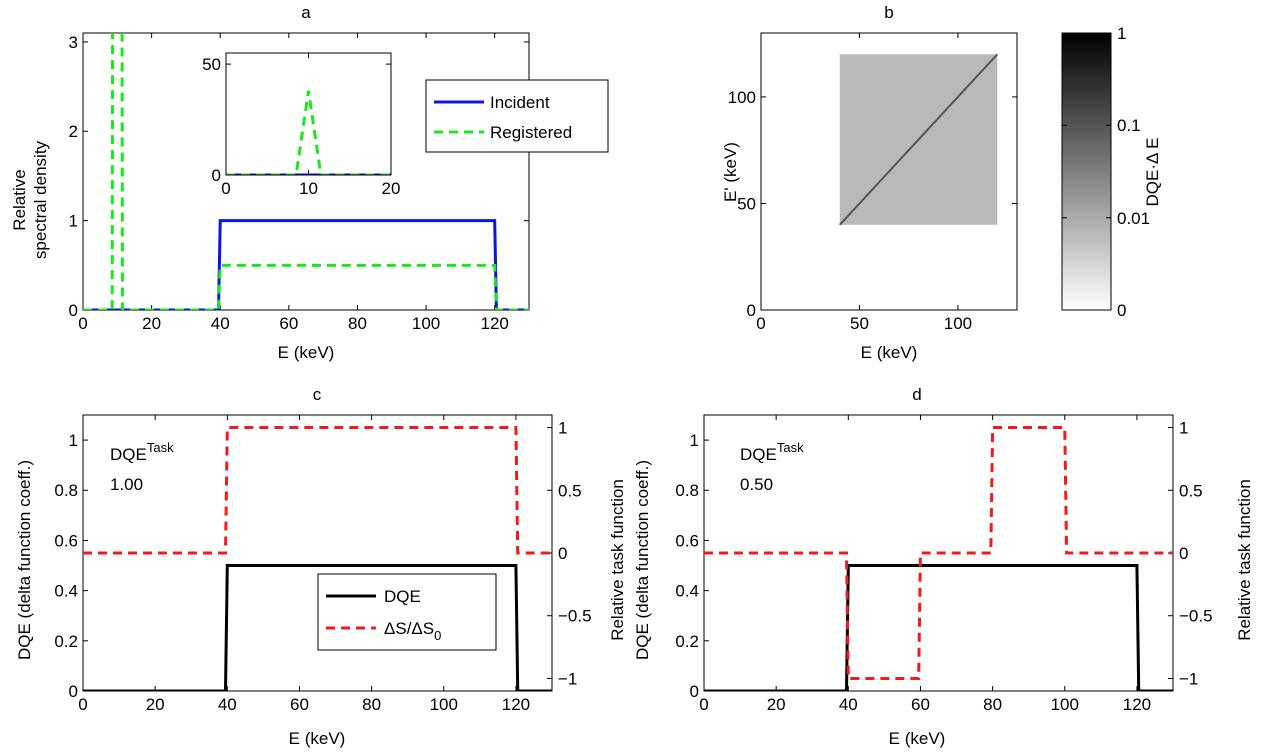 The height and width of the screenshot is (753, 1266). Describe the element at coordinates (142, 452) in the screenshot. I see `panel-c-annotation-label: DQETask` at that location.